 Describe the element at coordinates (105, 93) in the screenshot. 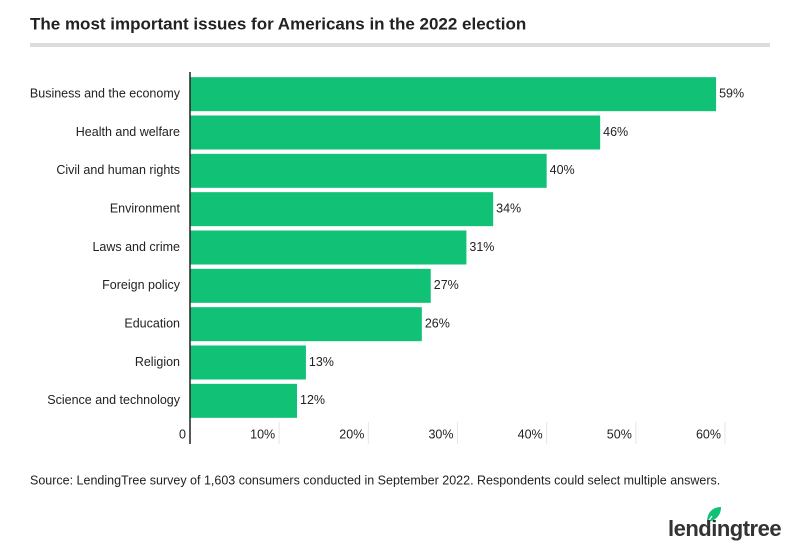

I see `y-tick-label: Business and the economy` at that location.